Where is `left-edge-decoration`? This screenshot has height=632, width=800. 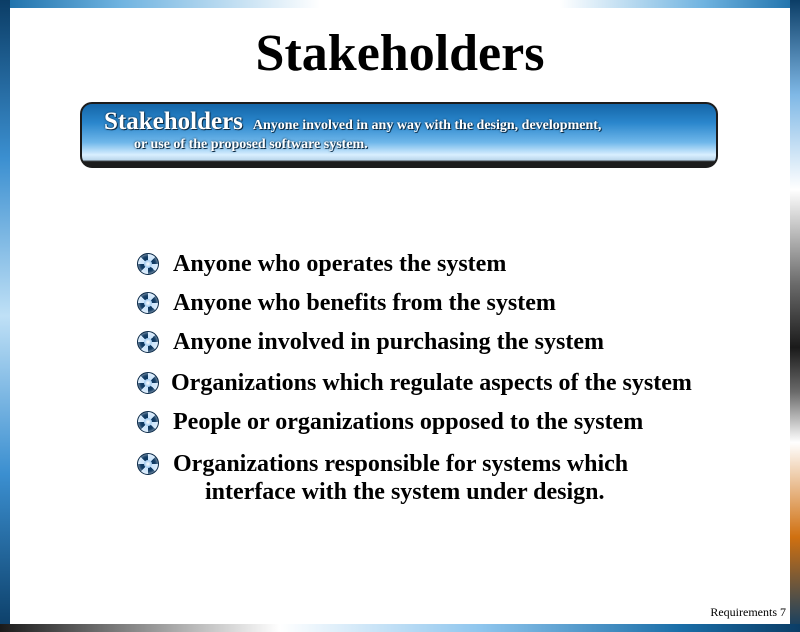
left-edge-decoration is located at coordinates (5, 316).